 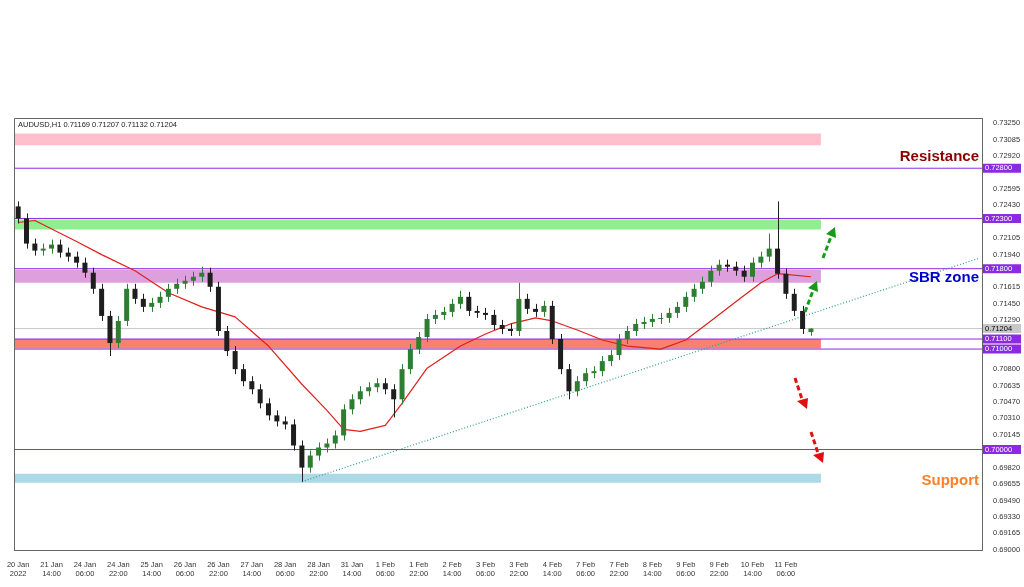 I want to click on annotation: Resistance, so click(x=939, y=156).